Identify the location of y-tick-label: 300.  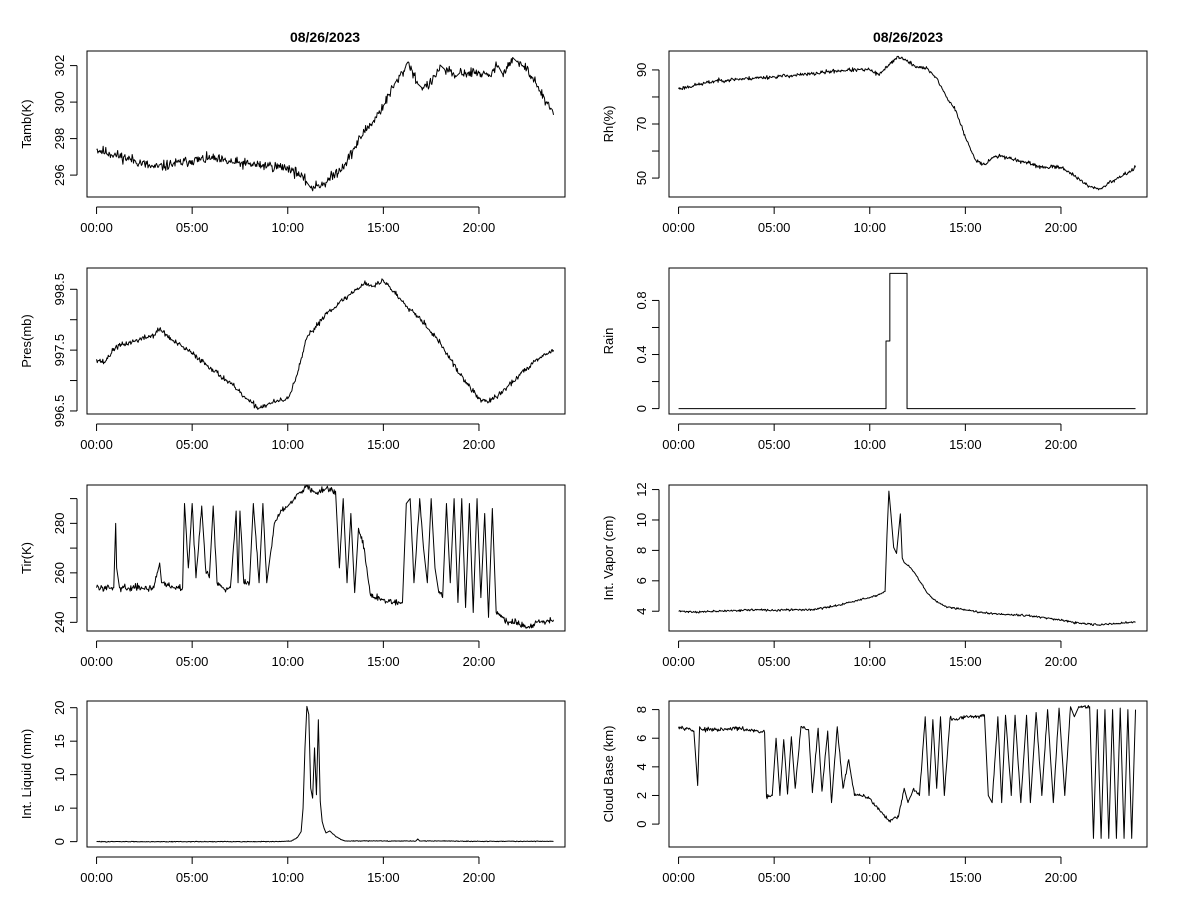
(59, 102).